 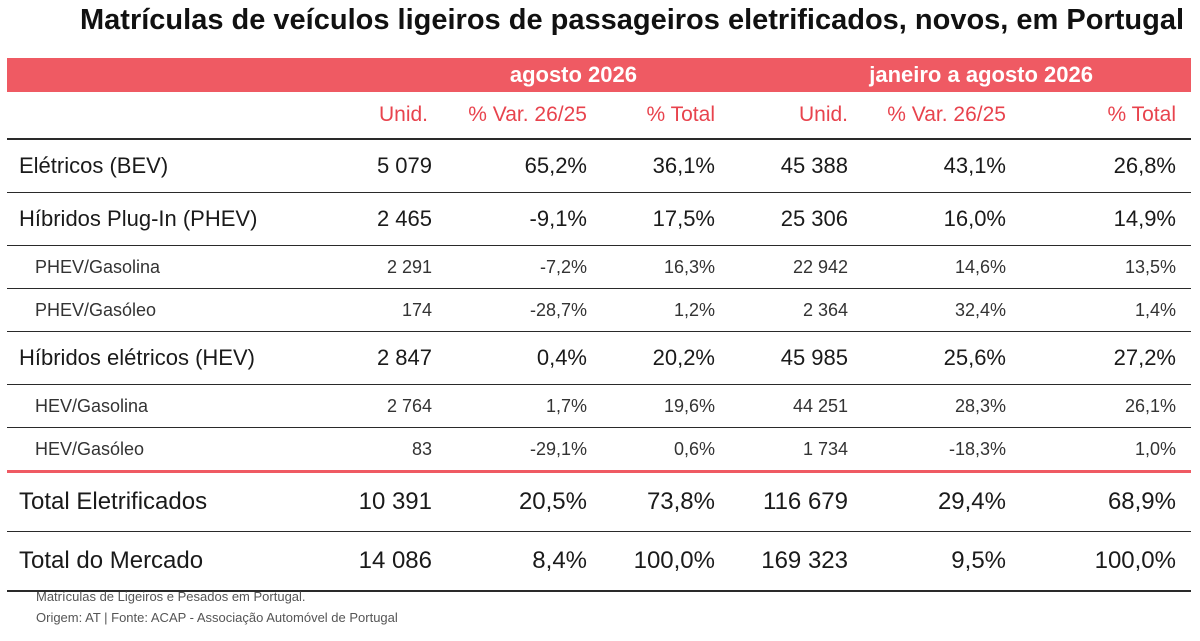 What do you see at coordinates (974, 357) in the screenshot?
I see `table-cell: 25,6%` at bounding box center [974, 357].